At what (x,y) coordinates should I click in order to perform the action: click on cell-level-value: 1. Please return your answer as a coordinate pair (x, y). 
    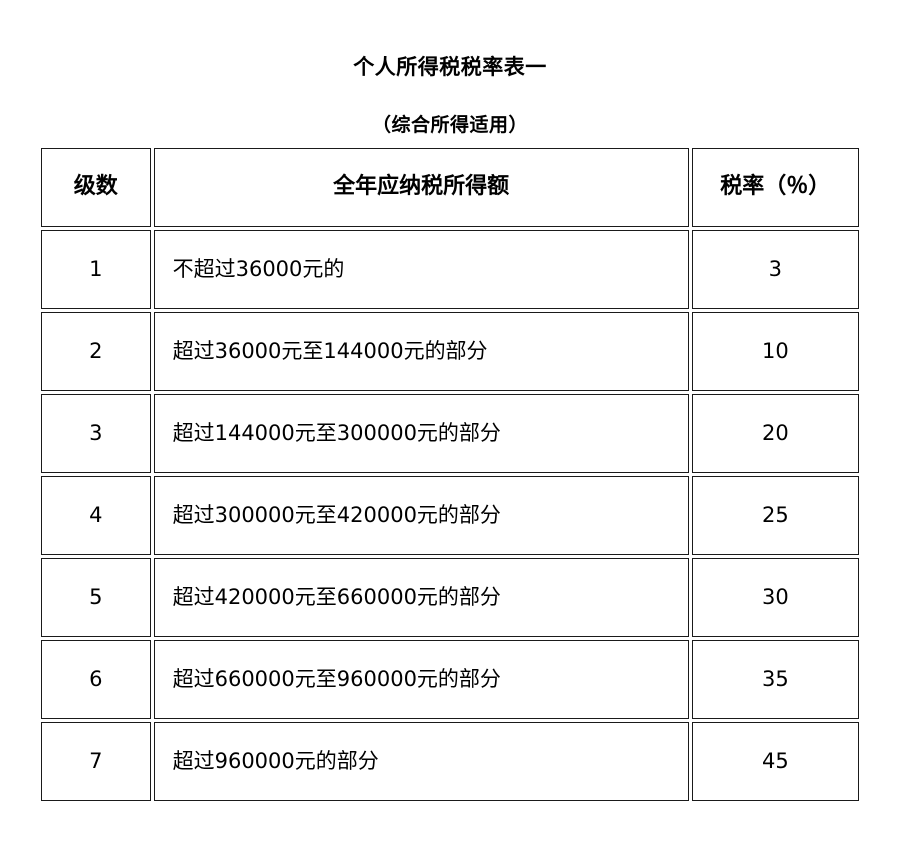
    Looking at the image, I should click on (96, 268).